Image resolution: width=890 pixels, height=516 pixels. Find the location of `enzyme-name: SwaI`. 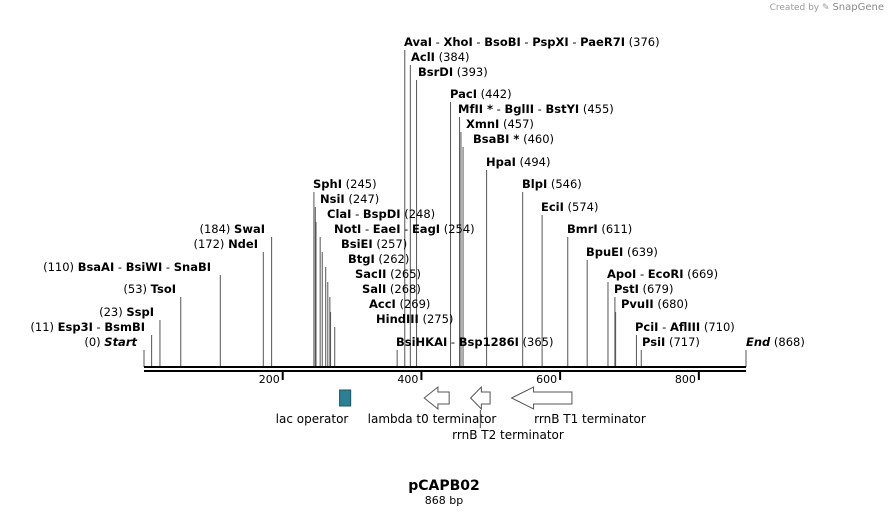

enzyme-name: SwaI is located at coordinates (249, 229).